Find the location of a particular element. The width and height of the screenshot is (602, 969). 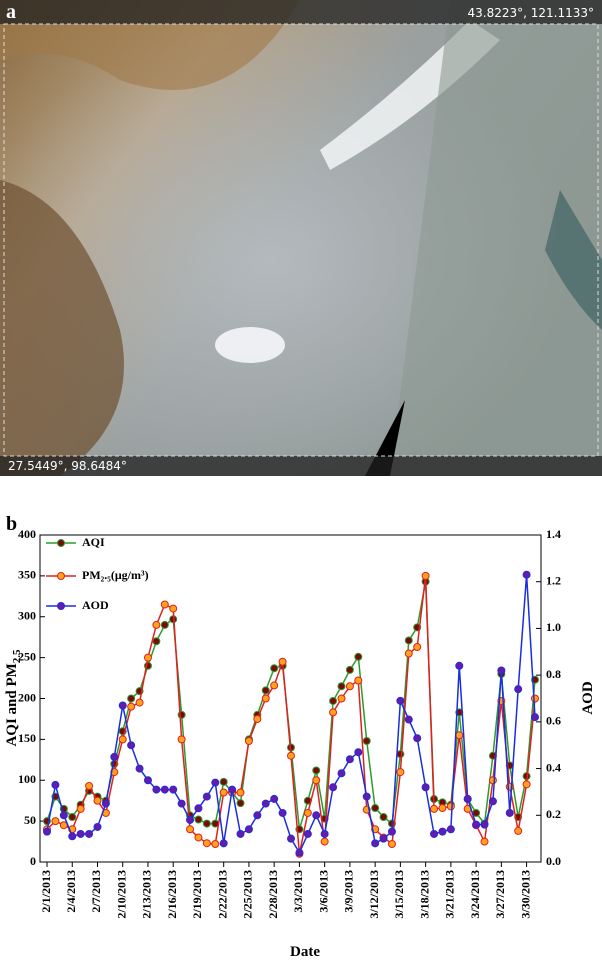

x-tick-label: 2/10/2013 is located at coordinates (121, 894).